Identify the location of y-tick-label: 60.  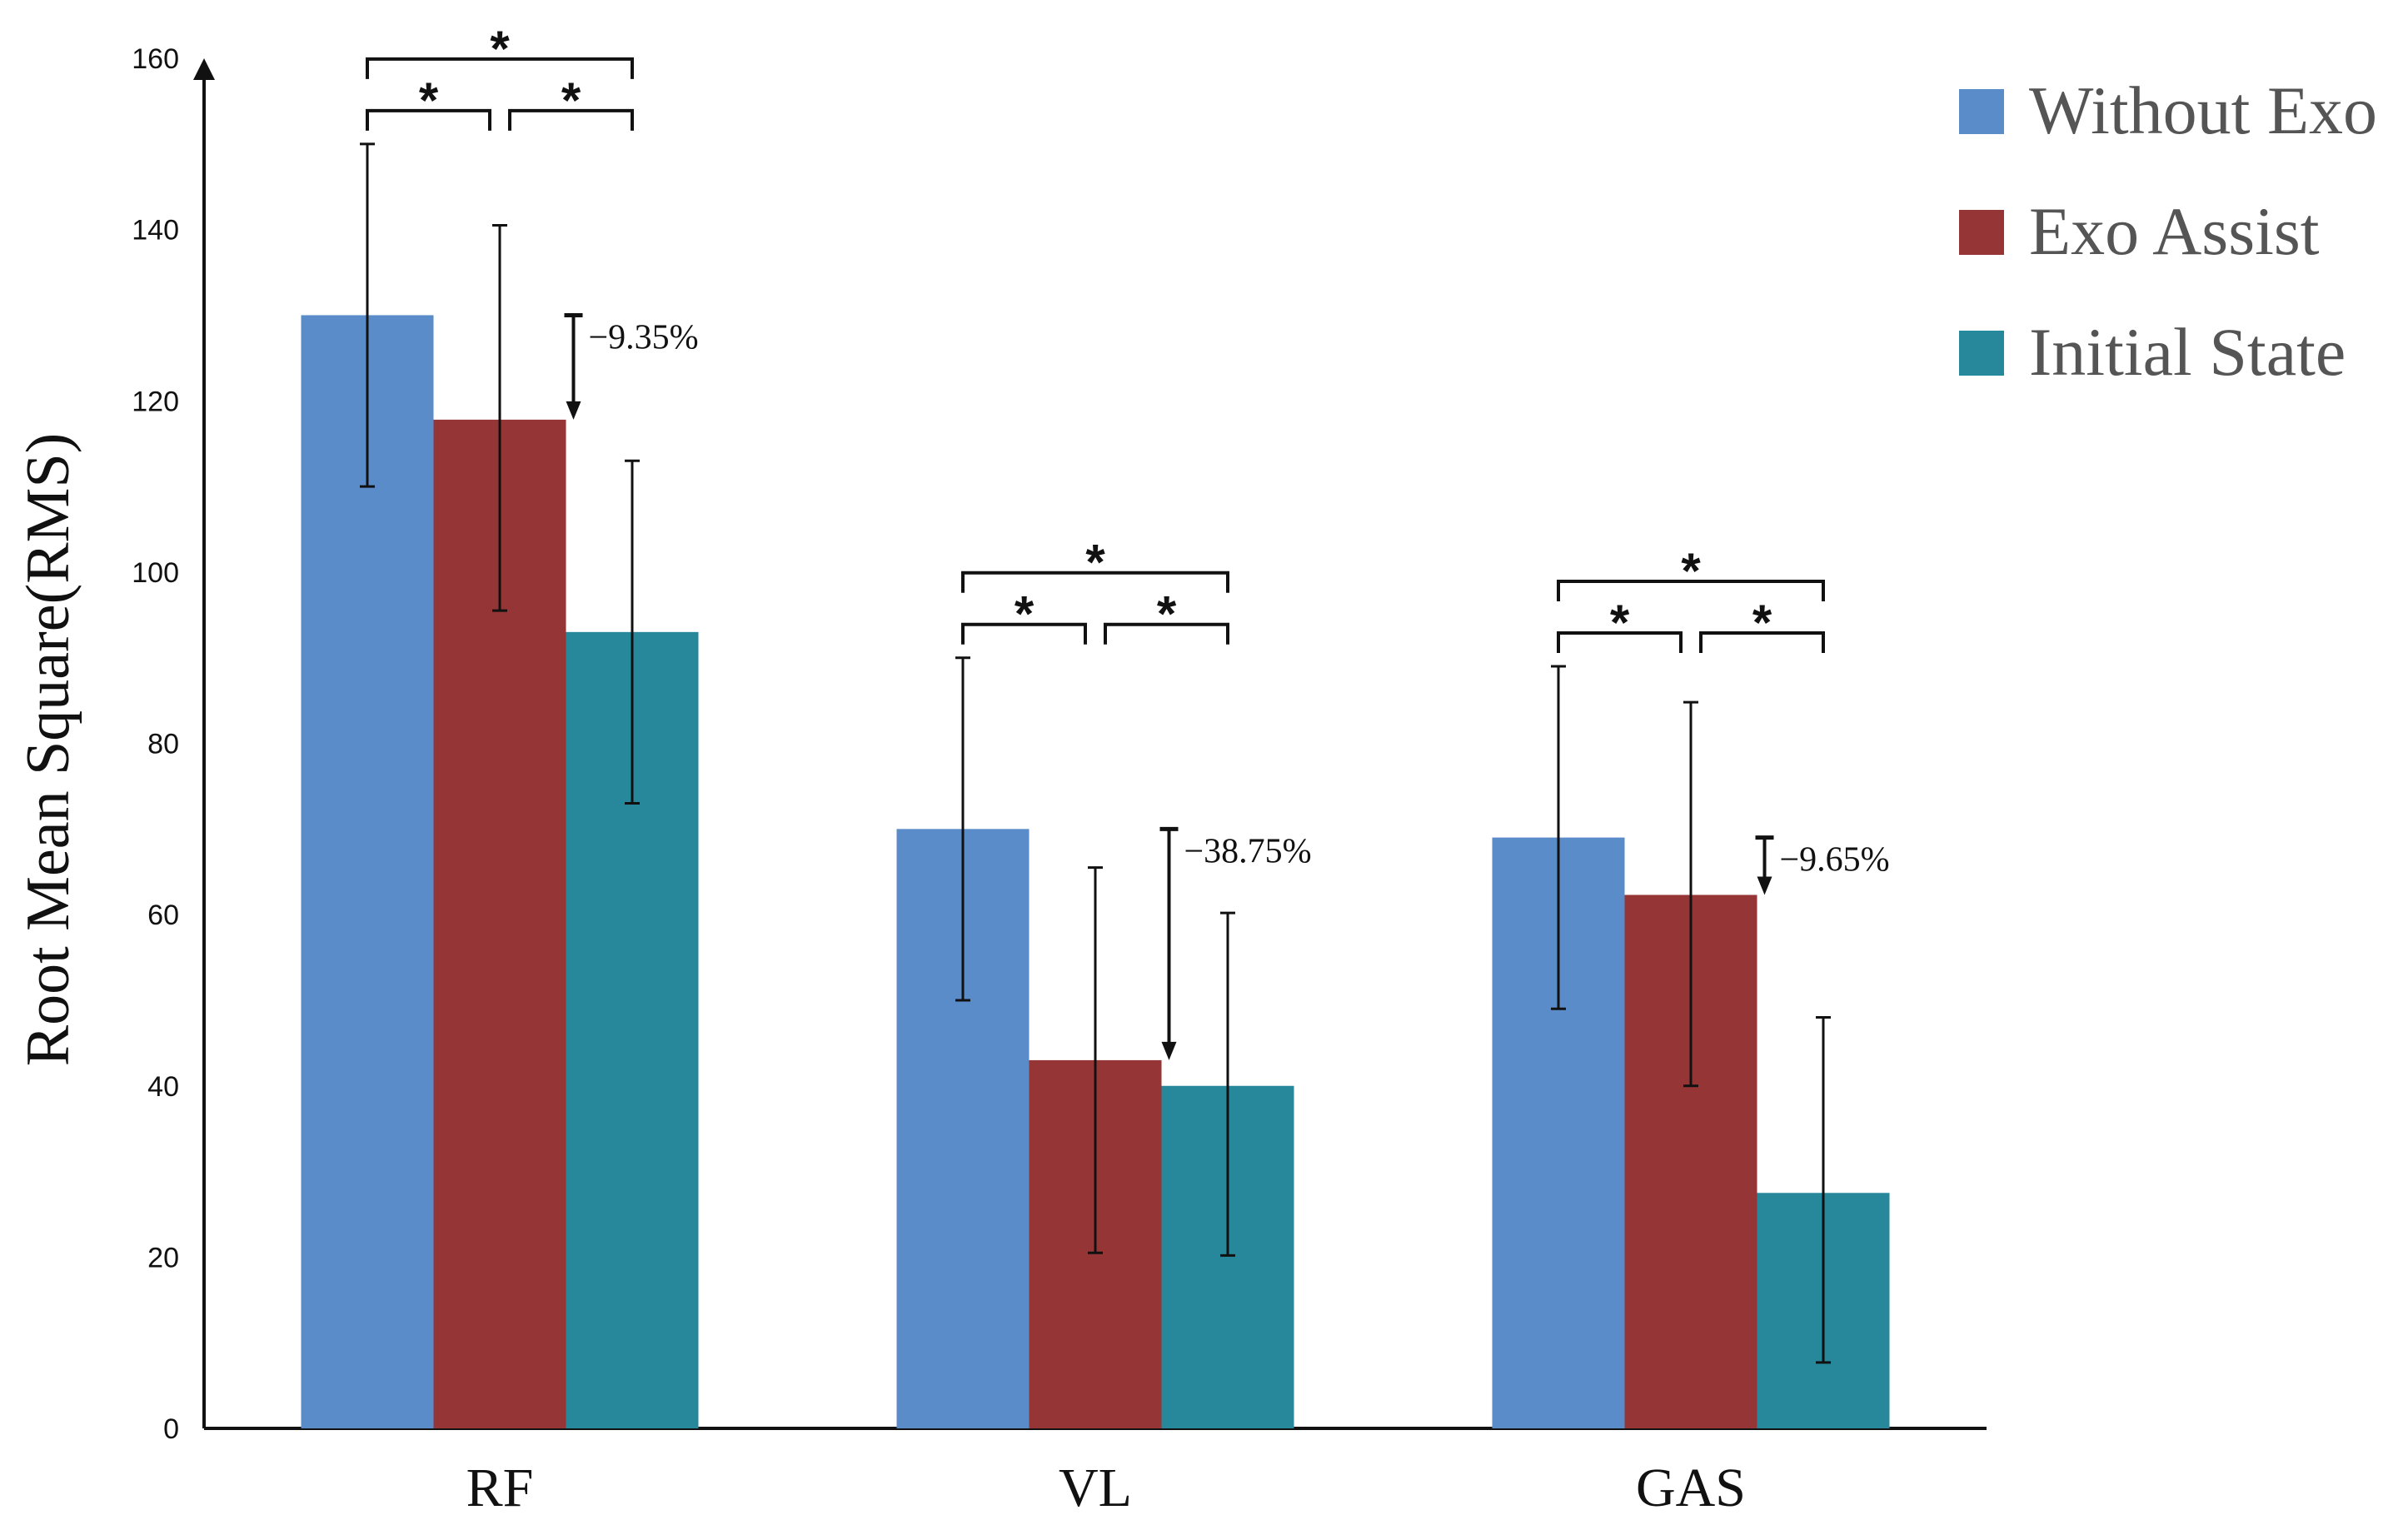
(163, 916).